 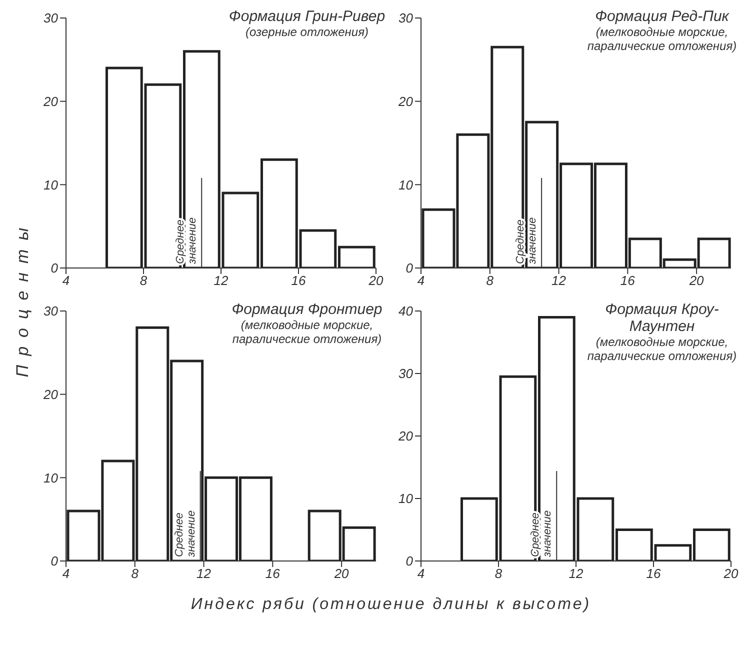 What do you see at coordinates (662, 16) in the screenshot?
I see `chart-title: Формация Ред-Пик` at bounding box center [662, 16].